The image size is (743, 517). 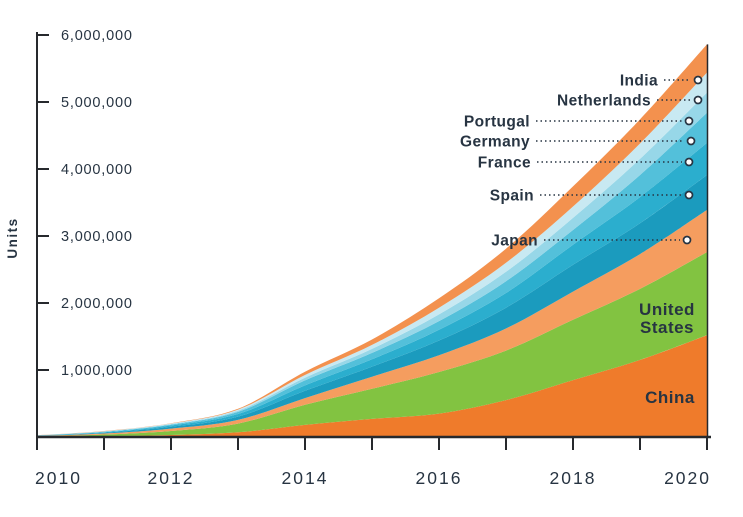 I want to click on inside-label-united-states: States, so click(x=667, y=327).